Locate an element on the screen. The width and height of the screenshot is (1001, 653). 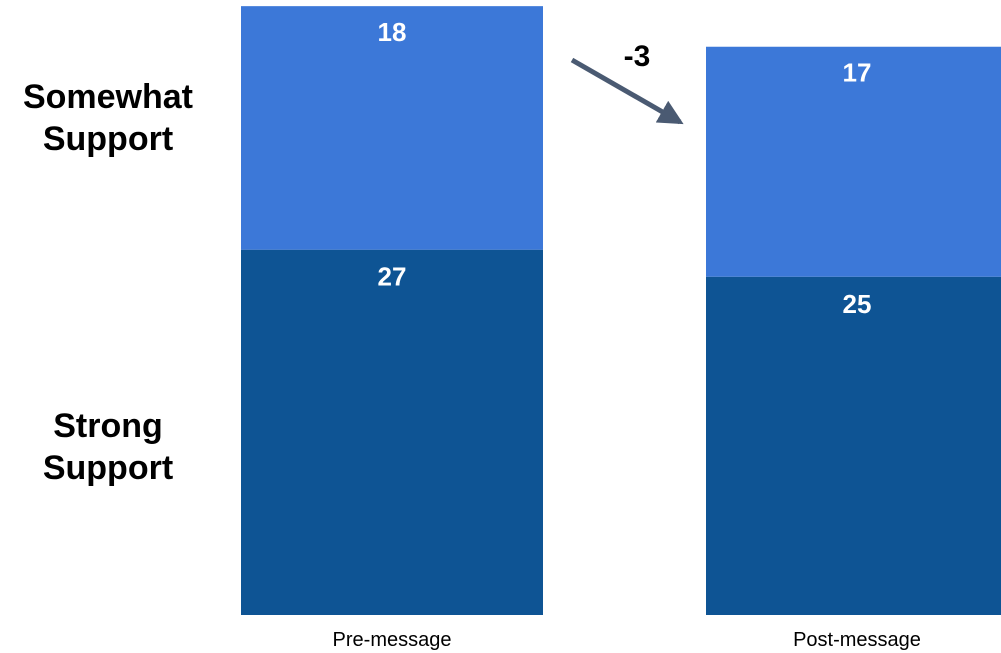
change-annotation: -3 is located at coordinates (627, 82).